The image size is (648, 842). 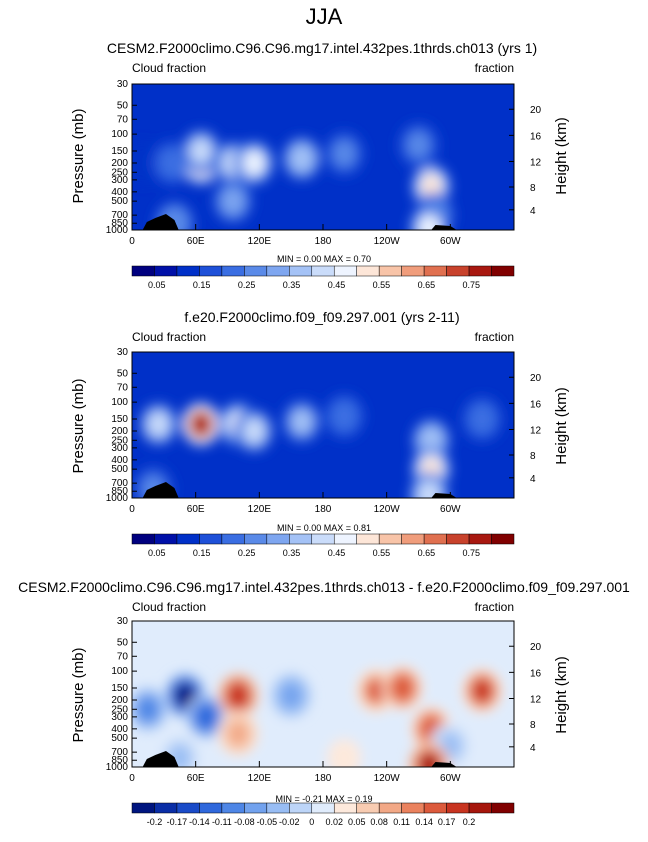 I want to click on colorbar-label: -0.17, so click(x=177, y=822).